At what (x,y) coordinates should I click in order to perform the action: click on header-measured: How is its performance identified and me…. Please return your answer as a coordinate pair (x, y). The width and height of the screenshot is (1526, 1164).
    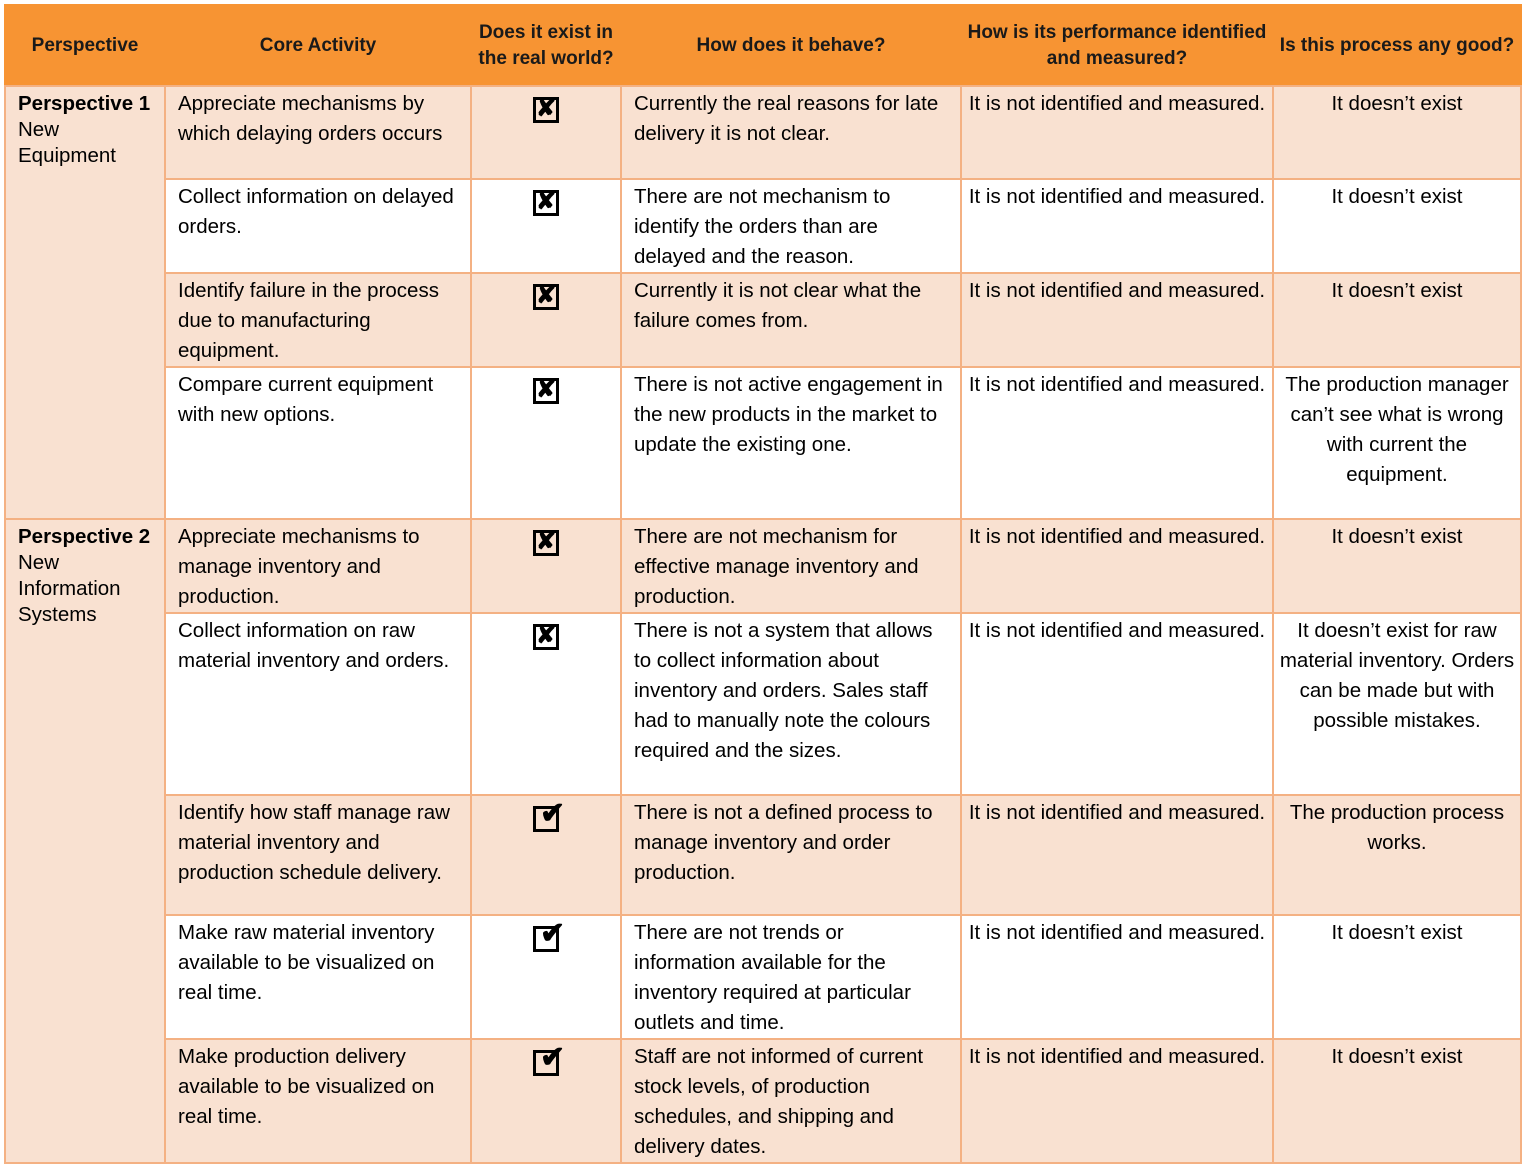
    Looking at the image, I should click on (1117, 45).